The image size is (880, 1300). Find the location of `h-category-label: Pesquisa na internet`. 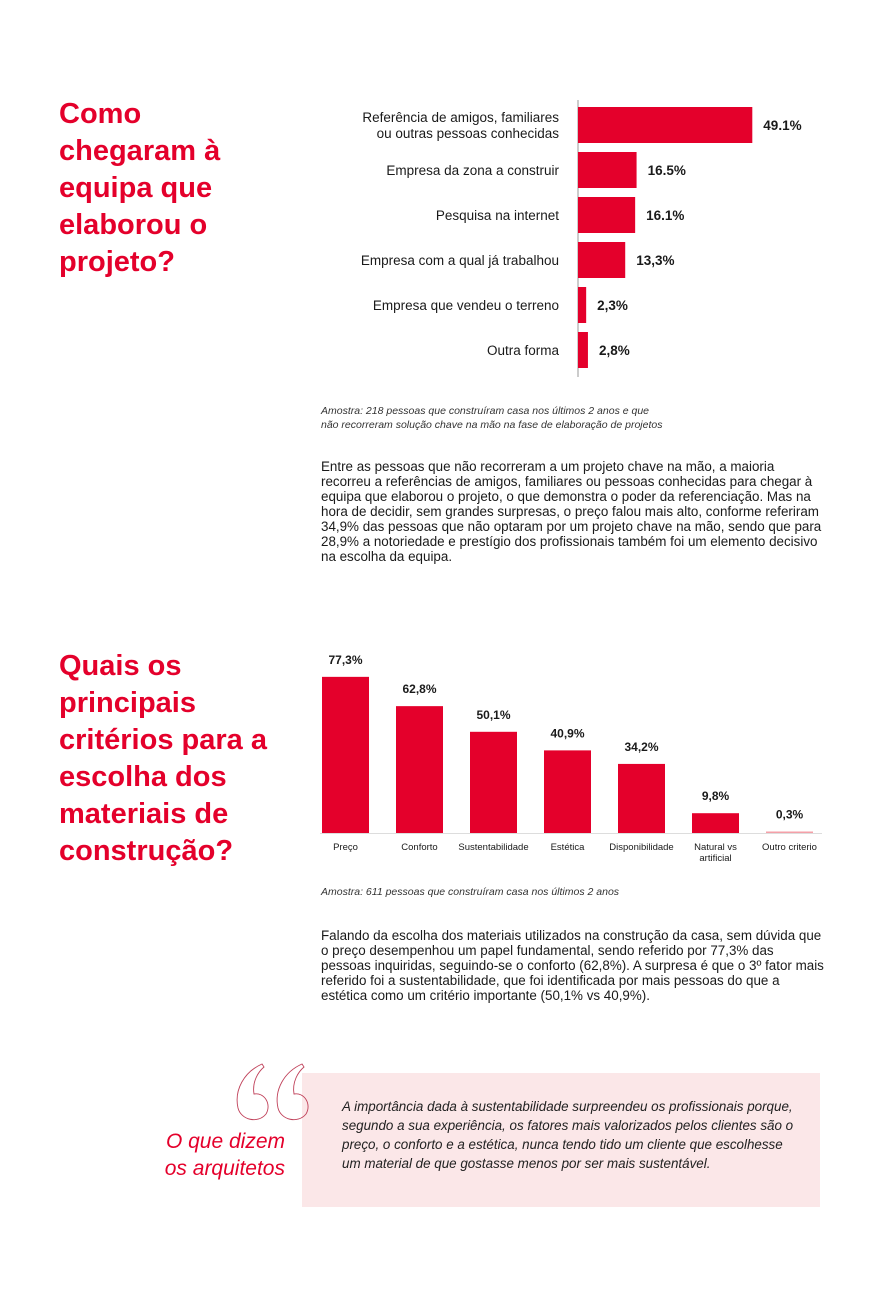

h-category-label: Pesquisa na internet is located at coordinates (497, 215).